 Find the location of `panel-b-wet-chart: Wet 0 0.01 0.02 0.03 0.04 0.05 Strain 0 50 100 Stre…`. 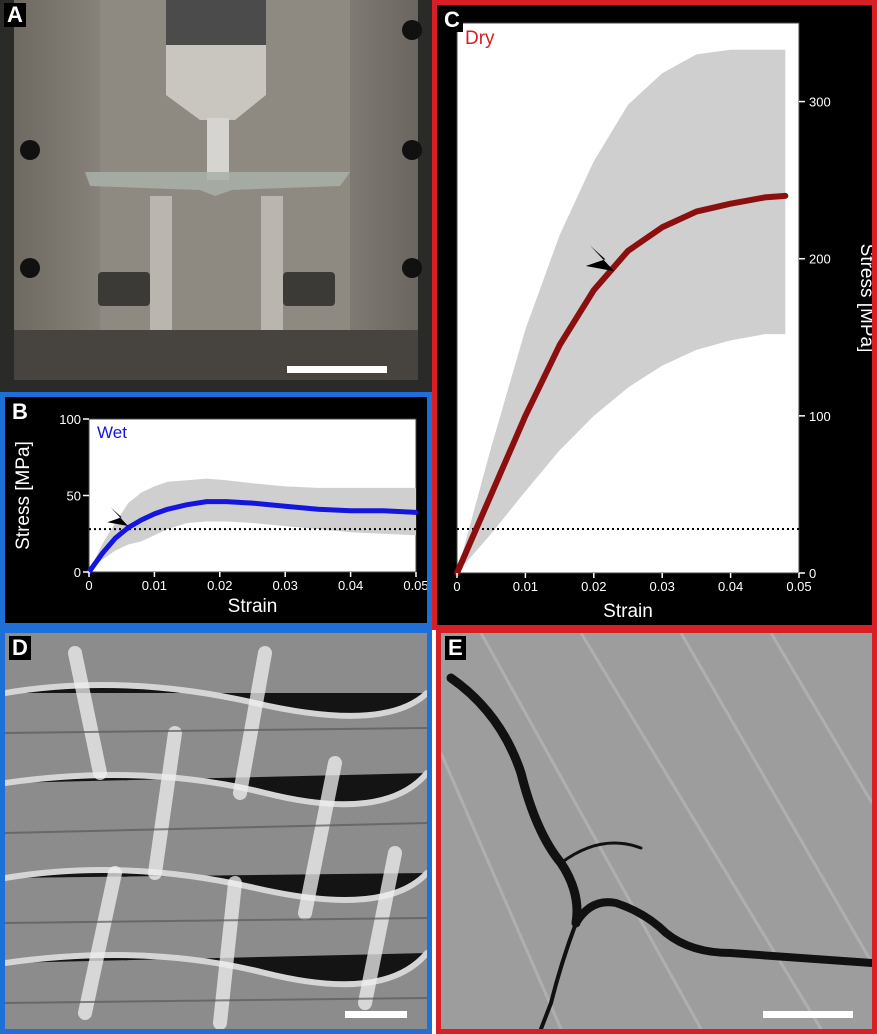

panel-b-wet-chart: Wet 0 0.01 0.02 0.03 0.04 0.05 Strain 0 50 100 Stre… is located at coordinates (216, 510).